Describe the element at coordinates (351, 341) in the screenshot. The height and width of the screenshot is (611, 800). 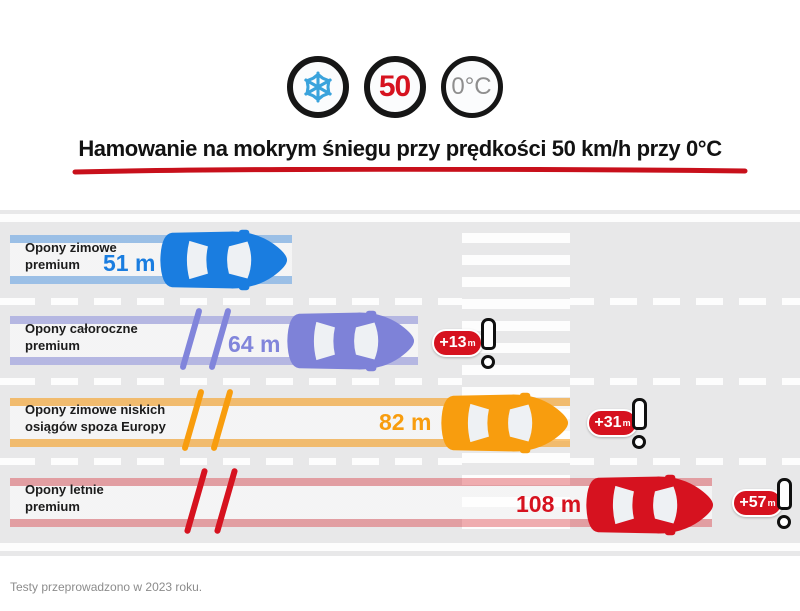
I see `car-icon-allseason-premium` at that location.